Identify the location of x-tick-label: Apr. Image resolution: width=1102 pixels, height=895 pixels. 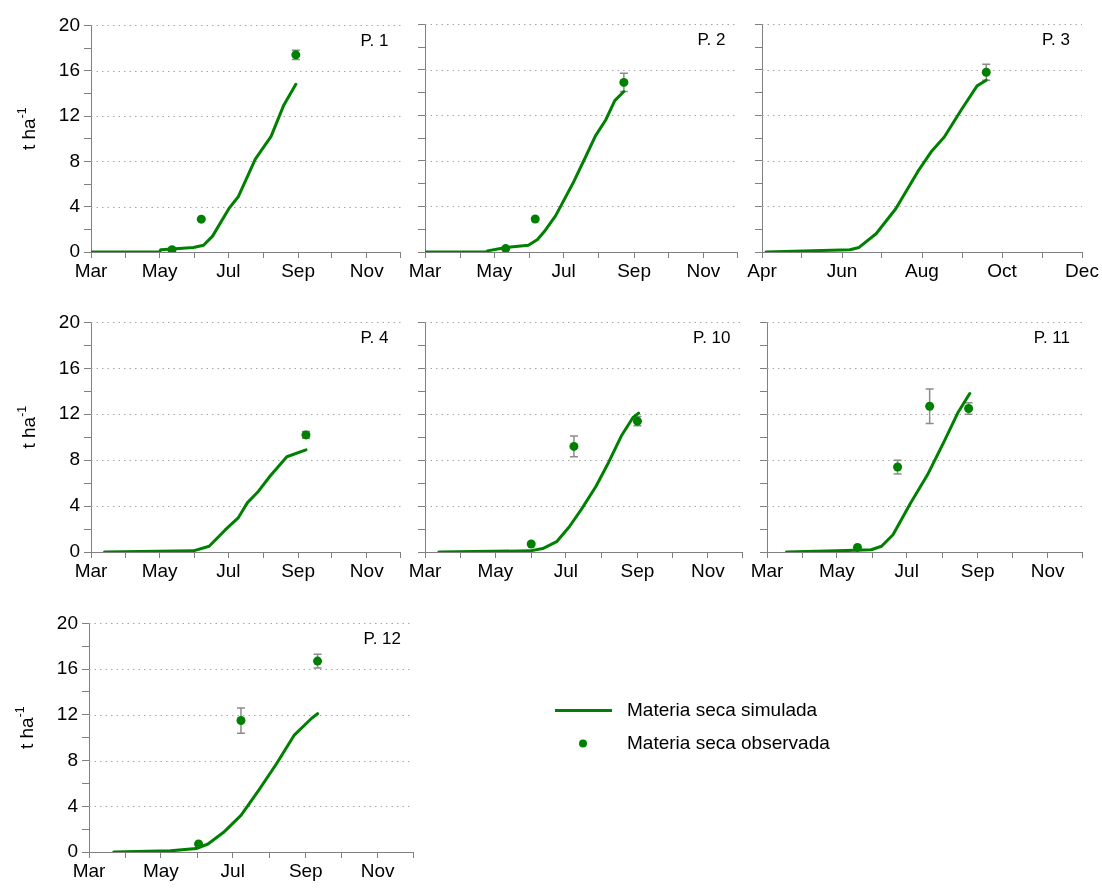
(762, 270).